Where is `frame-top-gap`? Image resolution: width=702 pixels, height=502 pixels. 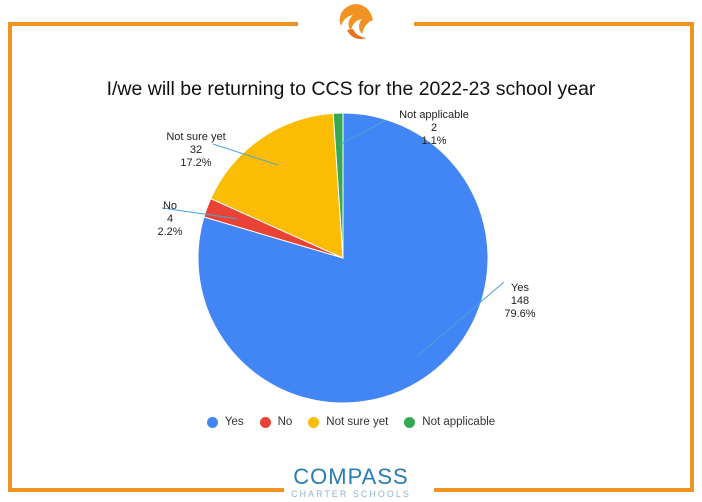
frame-top-gap is located at coordinates (356, 23).